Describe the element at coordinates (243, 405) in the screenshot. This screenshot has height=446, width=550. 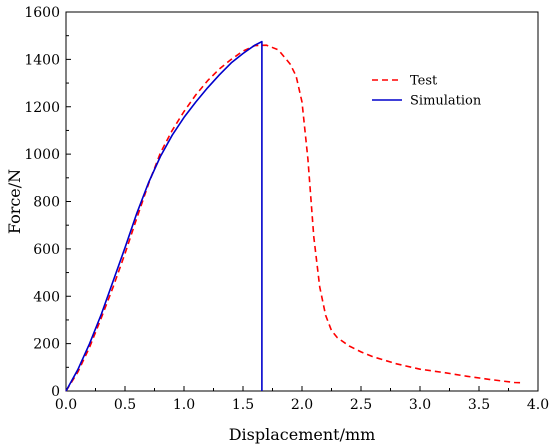
I see `x-tick-label: 1.5` at that location.